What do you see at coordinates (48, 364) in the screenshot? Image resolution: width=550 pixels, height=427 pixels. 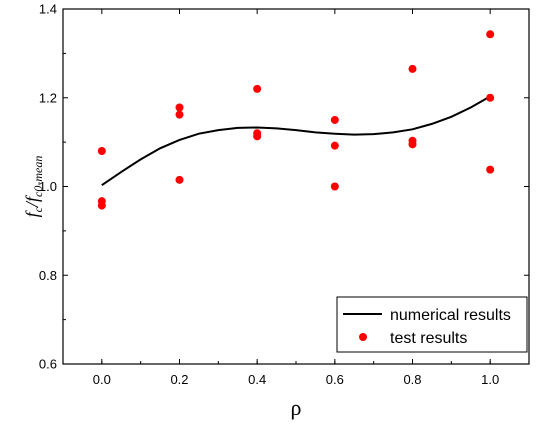 I see `y-tick-label: 0.6` at bounding box center [48, 364].